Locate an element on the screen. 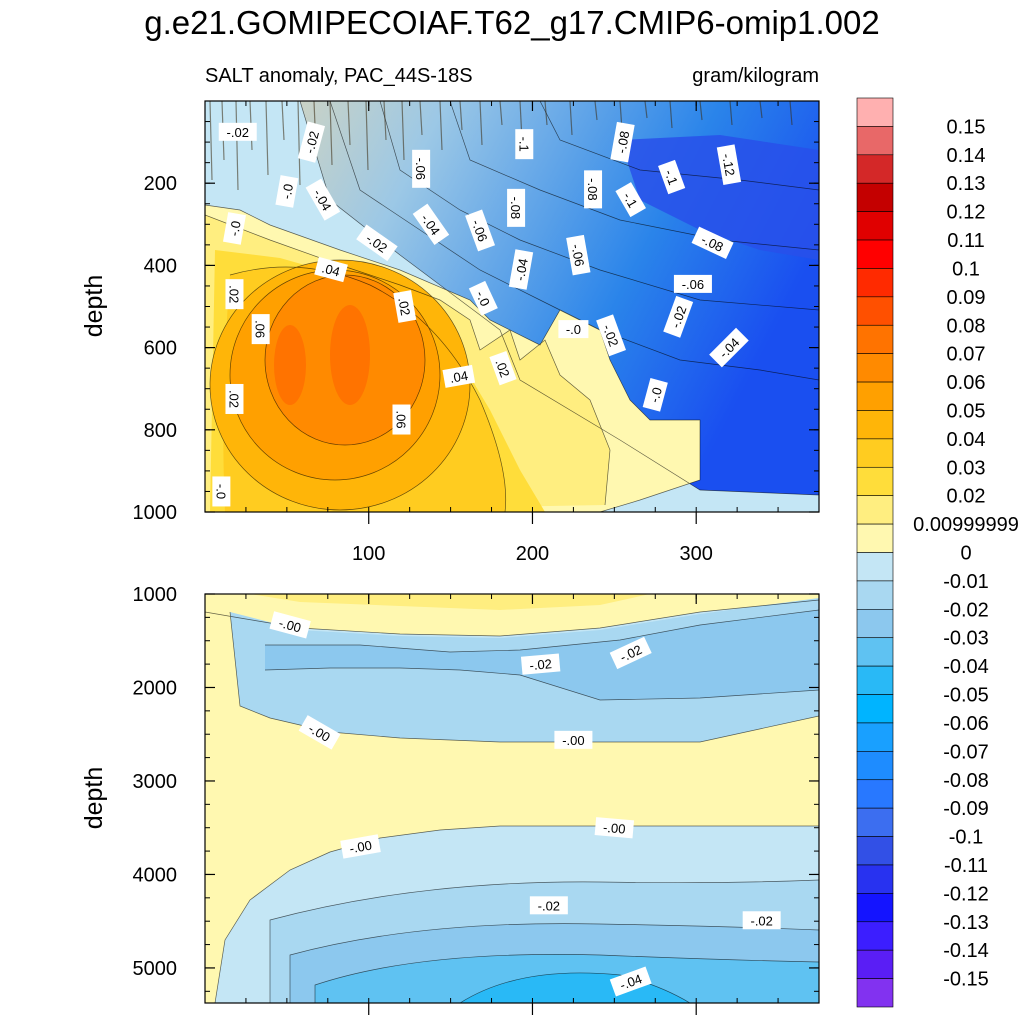 The width and height of the screenshot is (1024, 1024). colorbar-label: 0.07 is located at coordinates (966, 355).